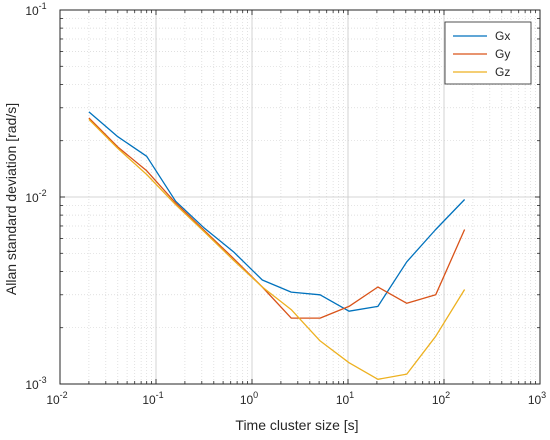 This screenshot has width=550, height=440. Describe the element at coordinates (152, 398) in the screenshot. I see `x-tick-label: 10⁻¹` at that location.